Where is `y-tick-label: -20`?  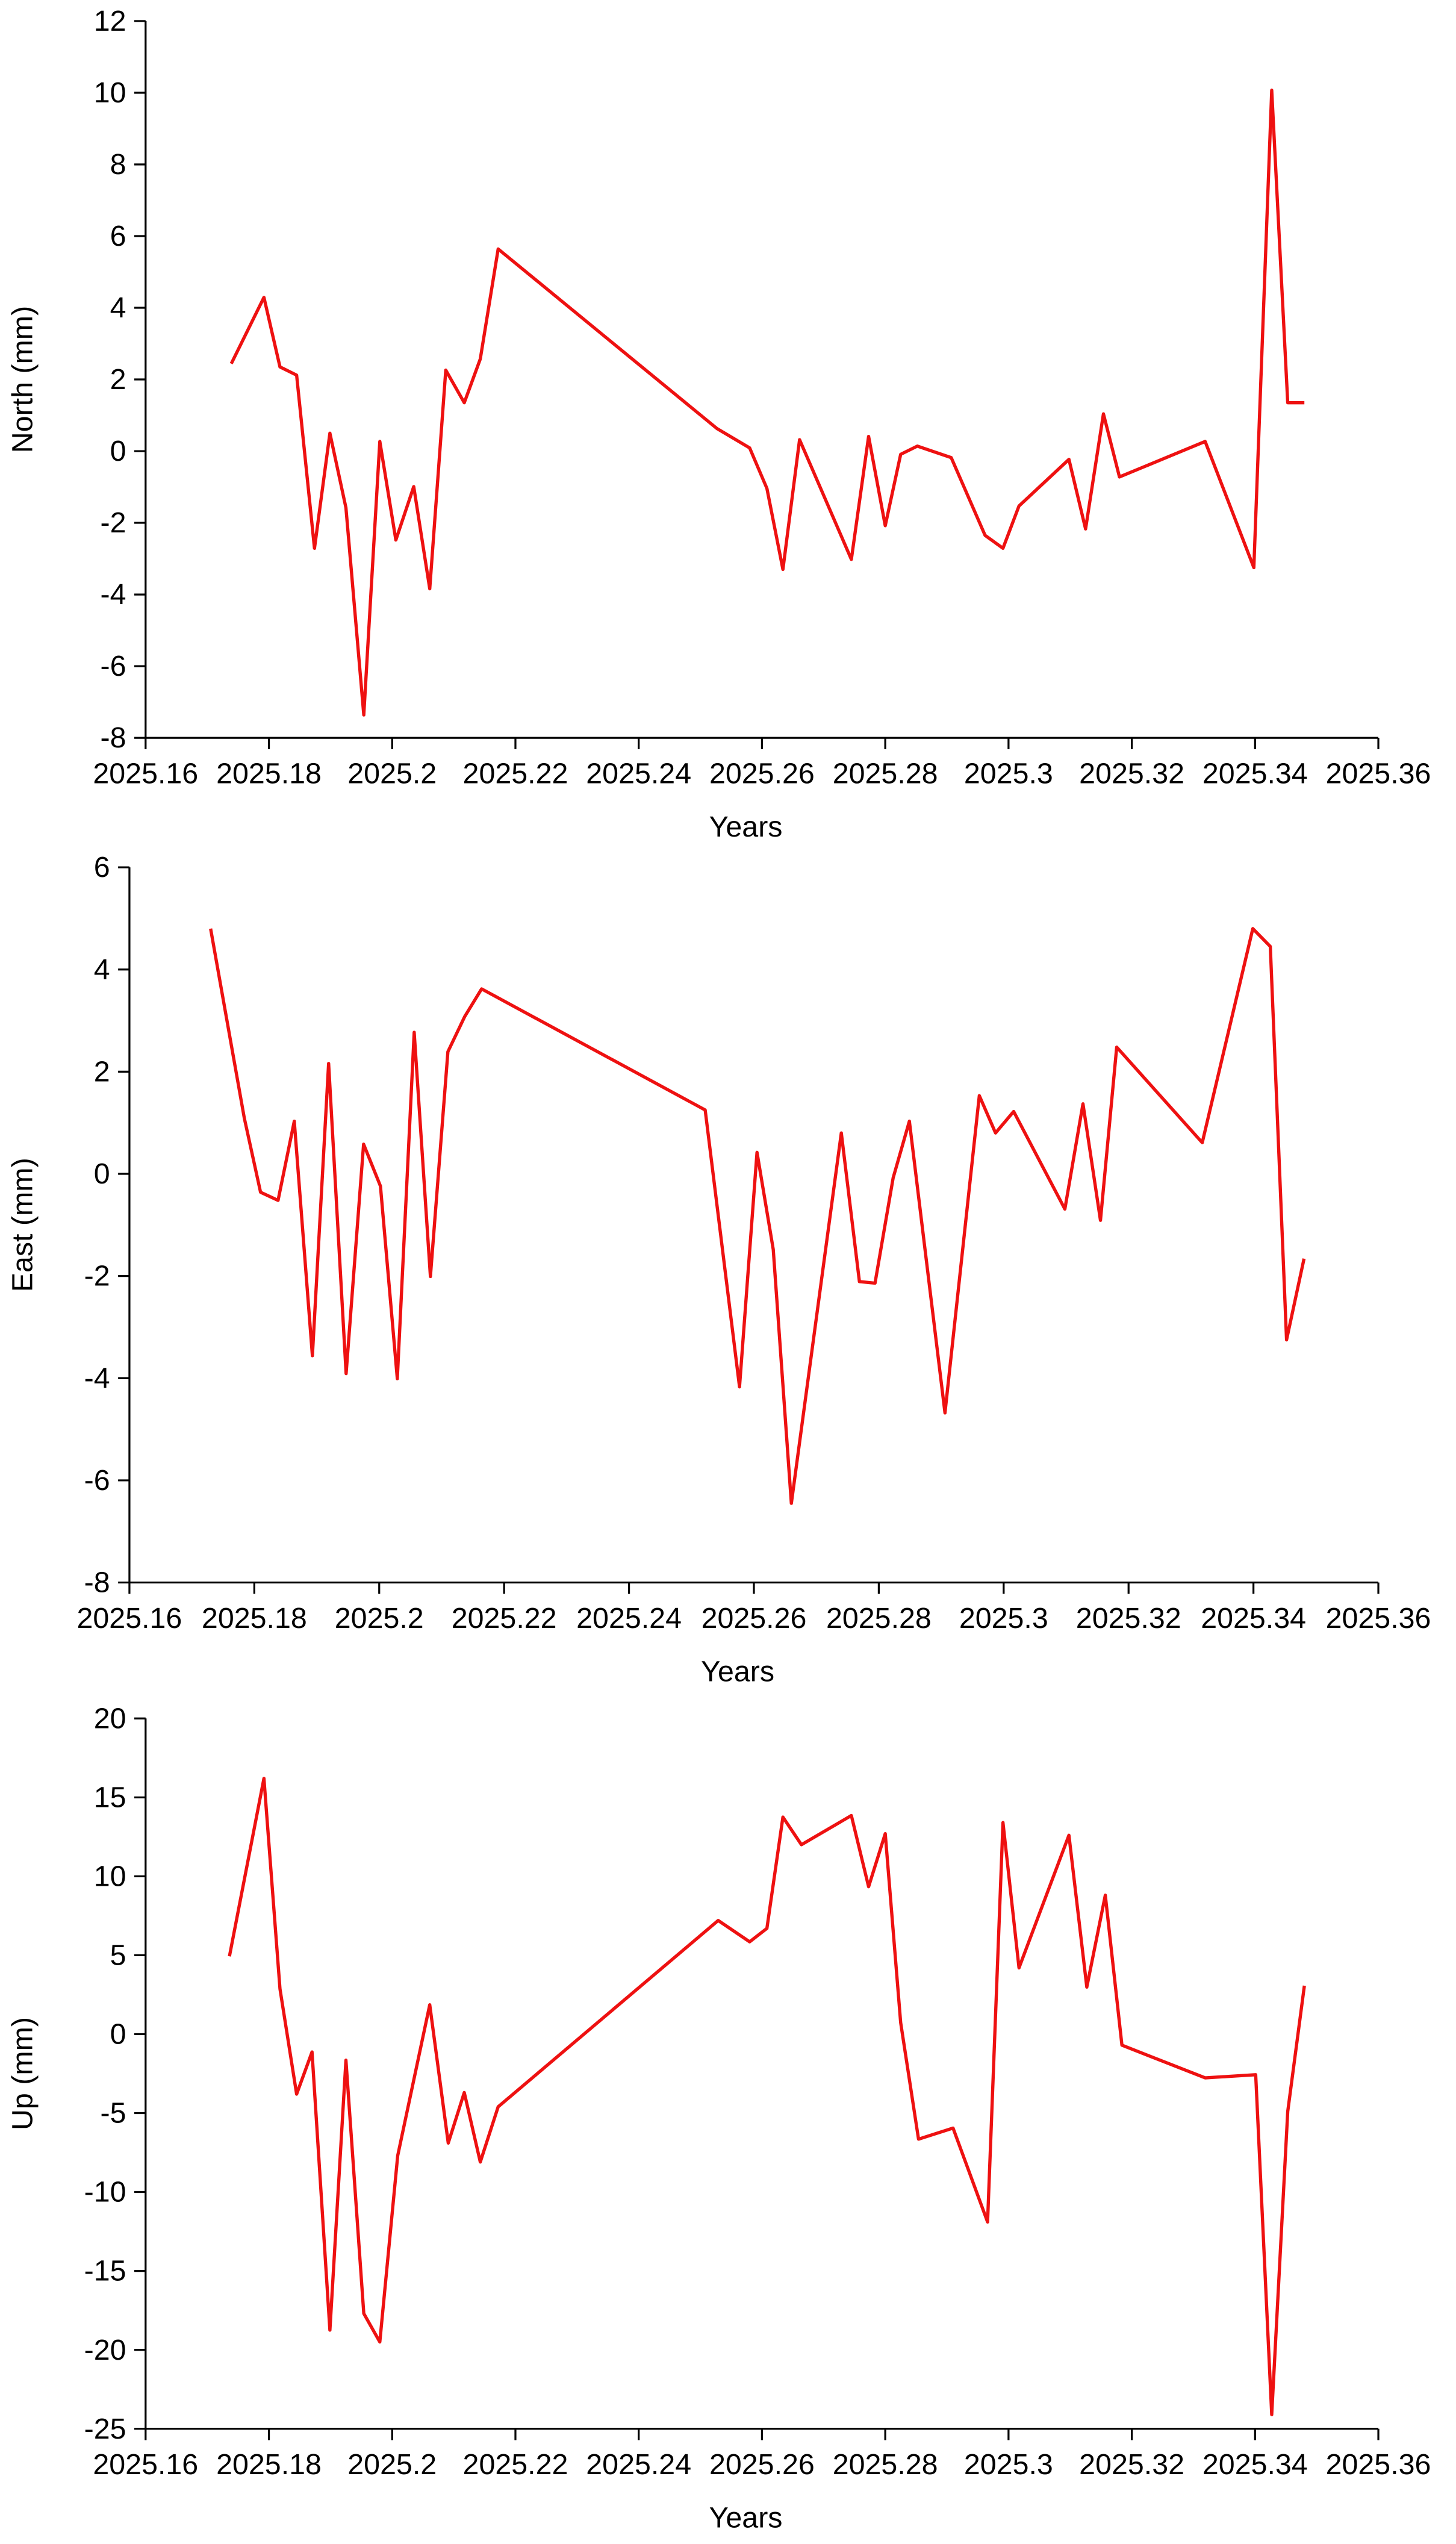
y-tick-label: -20 is located at coordinates (105, 2350).